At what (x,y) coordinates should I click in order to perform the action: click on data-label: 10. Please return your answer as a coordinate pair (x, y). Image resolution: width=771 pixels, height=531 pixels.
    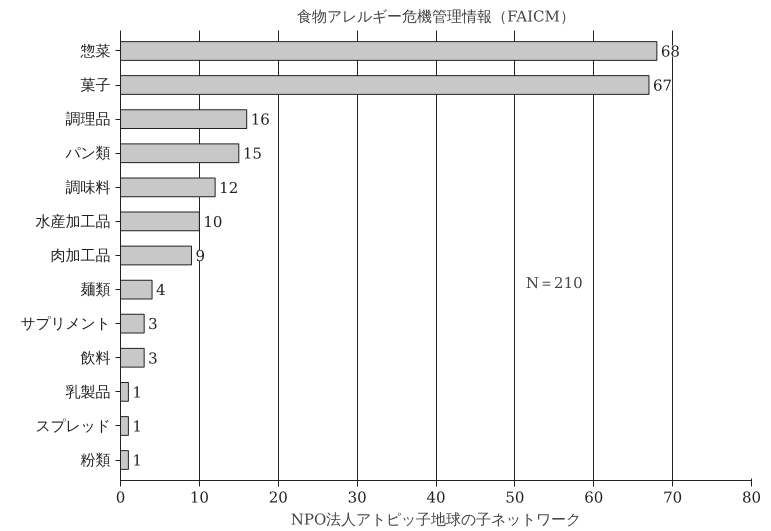
    Looking at the image, I should click on (212, 221).